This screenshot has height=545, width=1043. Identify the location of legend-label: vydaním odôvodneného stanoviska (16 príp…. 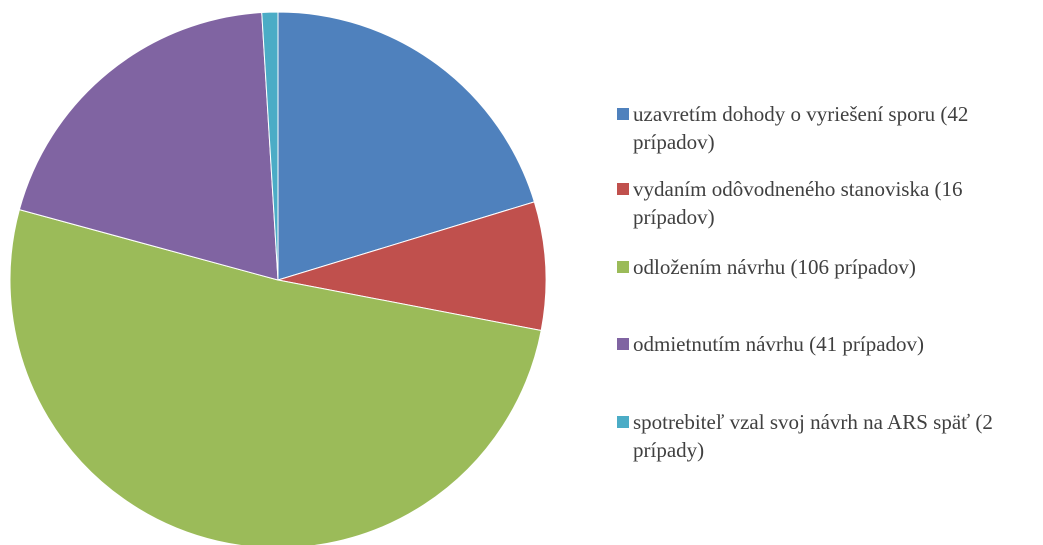
(798, 203).